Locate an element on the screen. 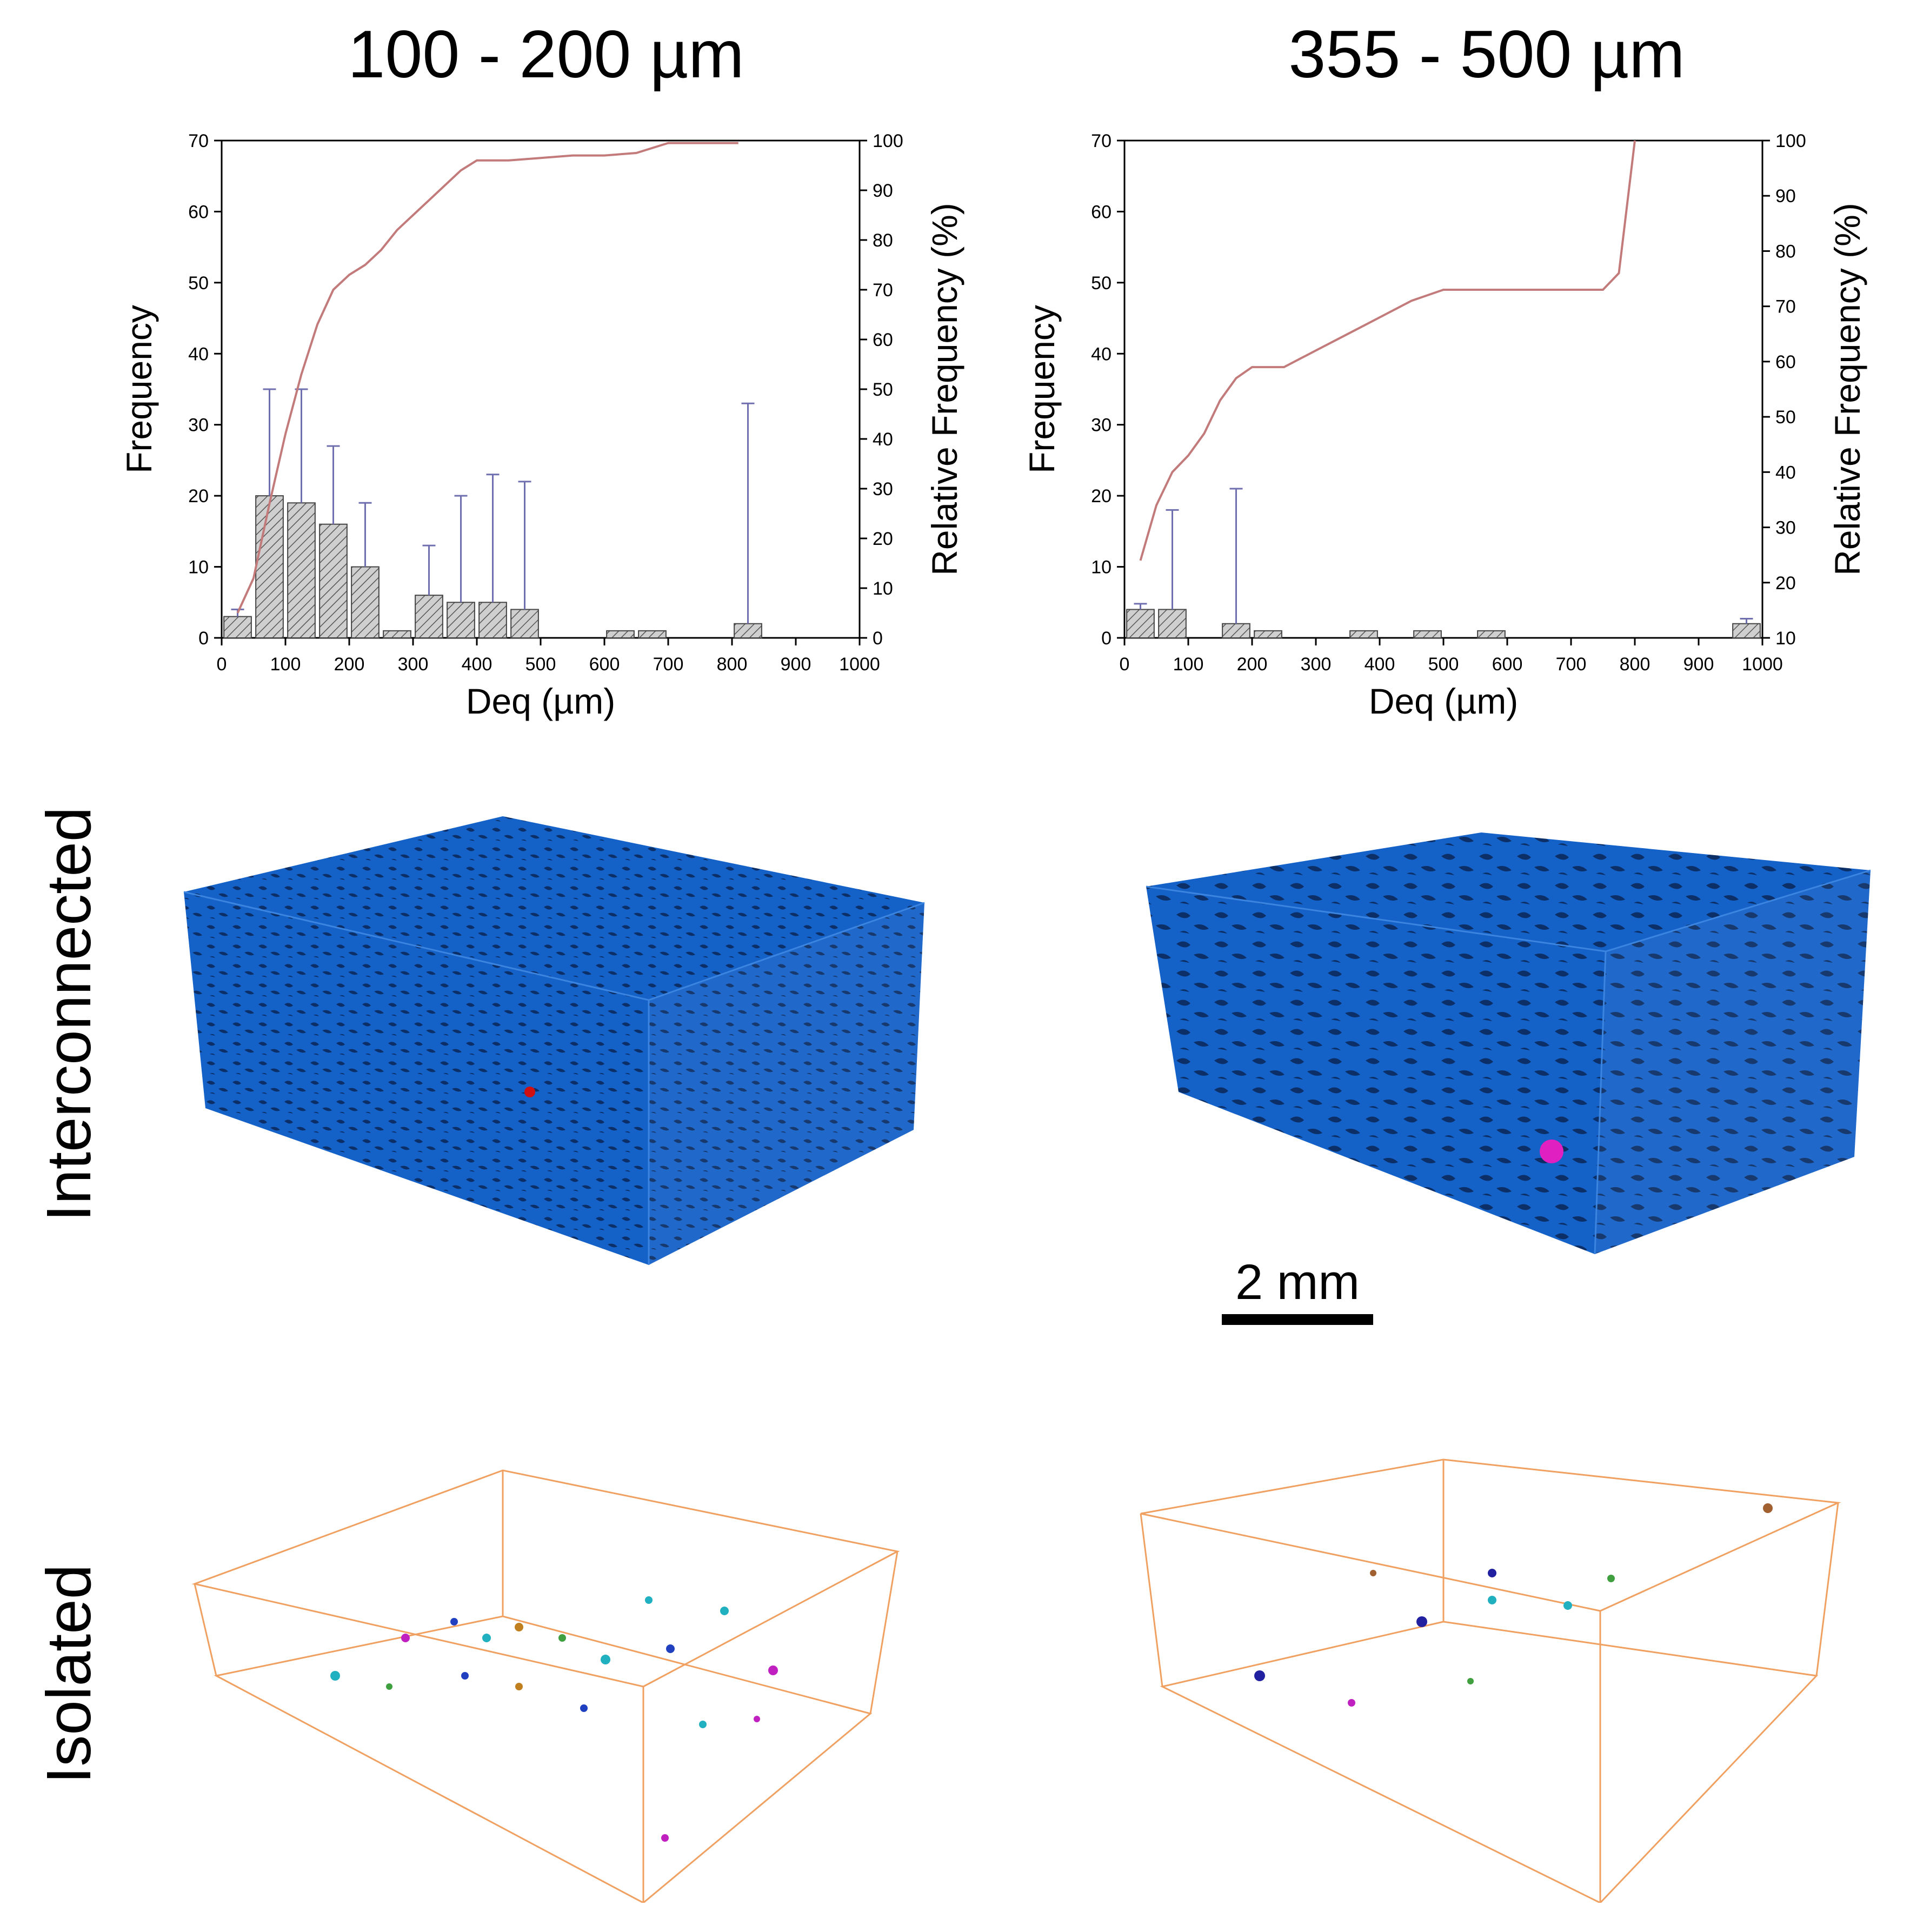 The height and width of the screenshot is (1932, 1910). row-label-interconnected: Interconnected is located at coordinates (69, 1014).